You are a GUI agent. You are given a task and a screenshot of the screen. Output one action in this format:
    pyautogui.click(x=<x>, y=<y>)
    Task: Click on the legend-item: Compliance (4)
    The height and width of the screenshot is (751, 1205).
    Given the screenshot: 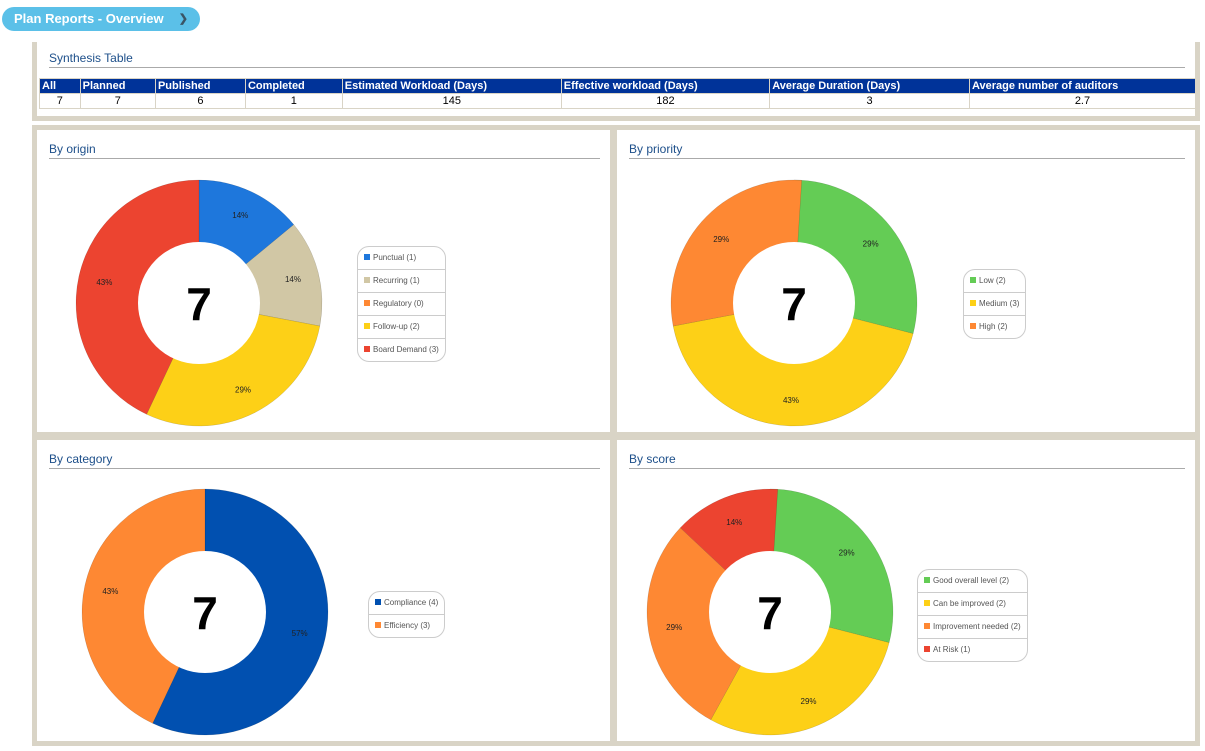 What is the action you would take?
    pyautogui.click(x=407, y=603)
    